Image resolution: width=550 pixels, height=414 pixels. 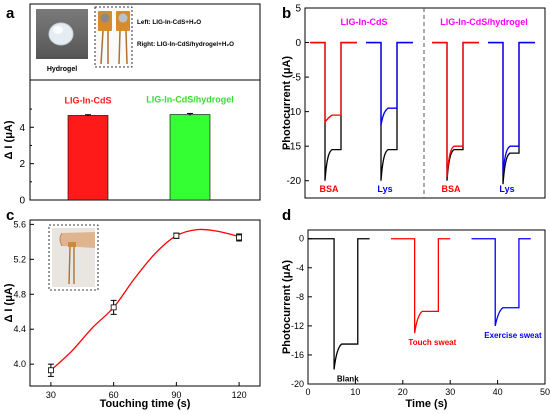 What do you see at coordinates (22, 164) in the screenshot?
I see `a-ytick-label: 2` at bounding box center [22, 164].